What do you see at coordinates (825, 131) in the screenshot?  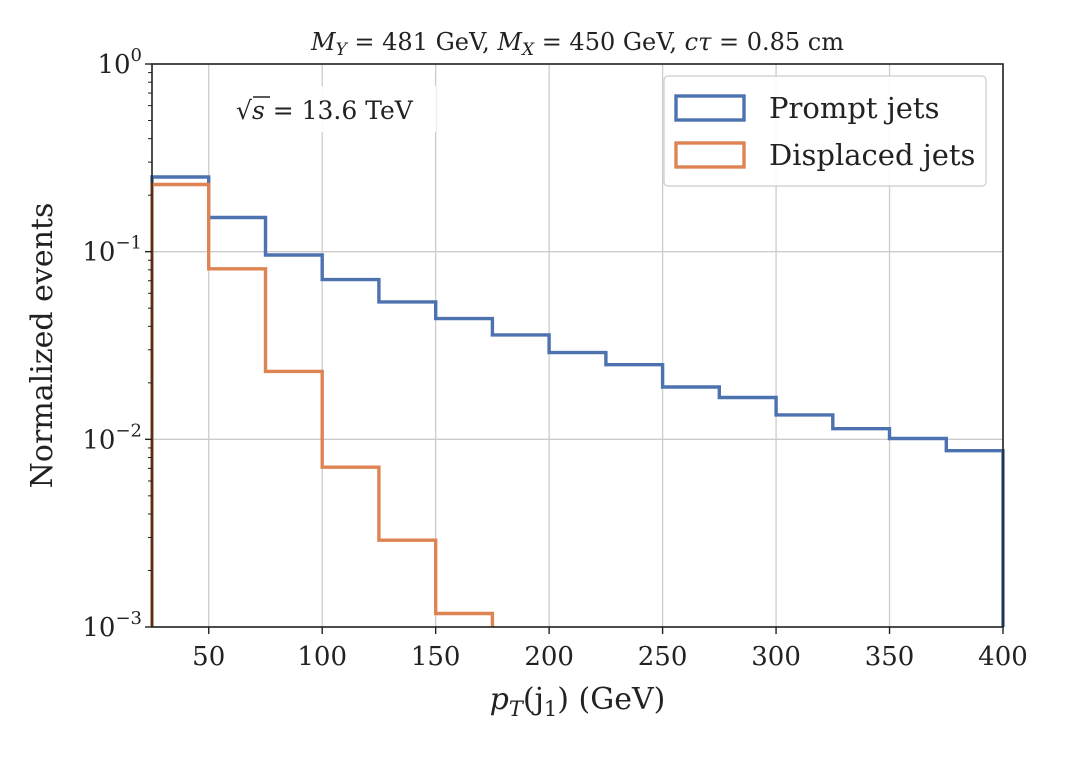 I see `legend: Prompt jets Displaced jets` at bounding box center [825, 131].